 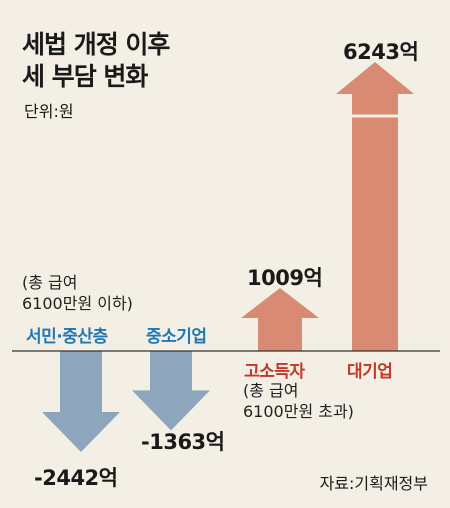 I want to click on chart-title-line-2: 세 부담 변화, so click(x=85, y=76).